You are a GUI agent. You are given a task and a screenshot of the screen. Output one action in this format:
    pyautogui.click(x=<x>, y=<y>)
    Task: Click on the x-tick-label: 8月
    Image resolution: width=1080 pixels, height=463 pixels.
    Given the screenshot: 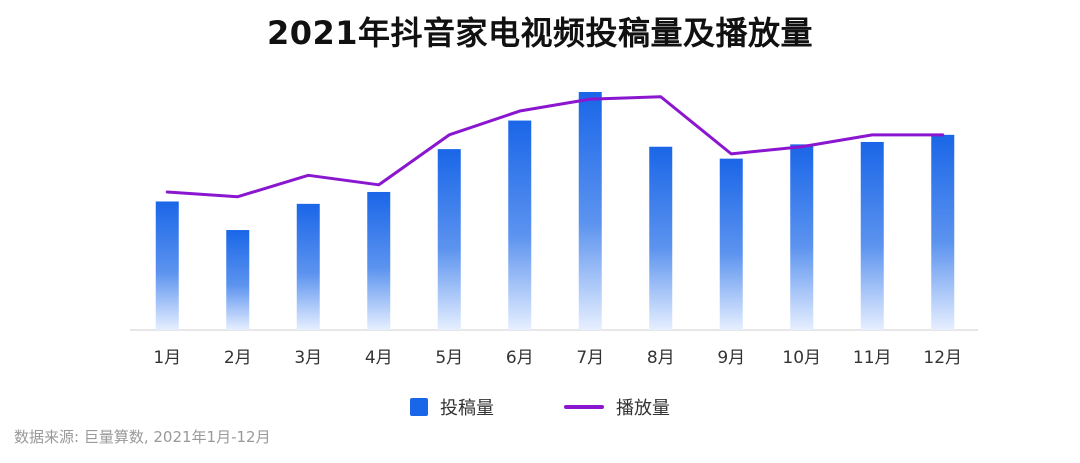 What is the action you would take?
    pyautogui.click(x=661, y=358)
    